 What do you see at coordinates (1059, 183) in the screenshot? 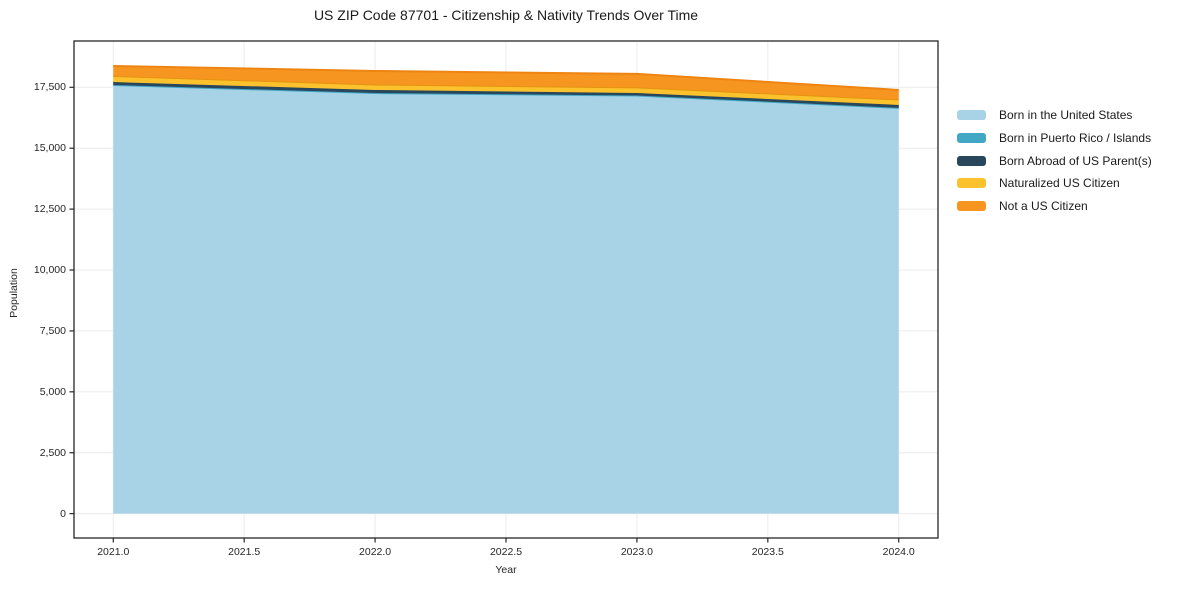
I see `legend-label: Naturalized US Citizen` at bounding box center [1059, 183].